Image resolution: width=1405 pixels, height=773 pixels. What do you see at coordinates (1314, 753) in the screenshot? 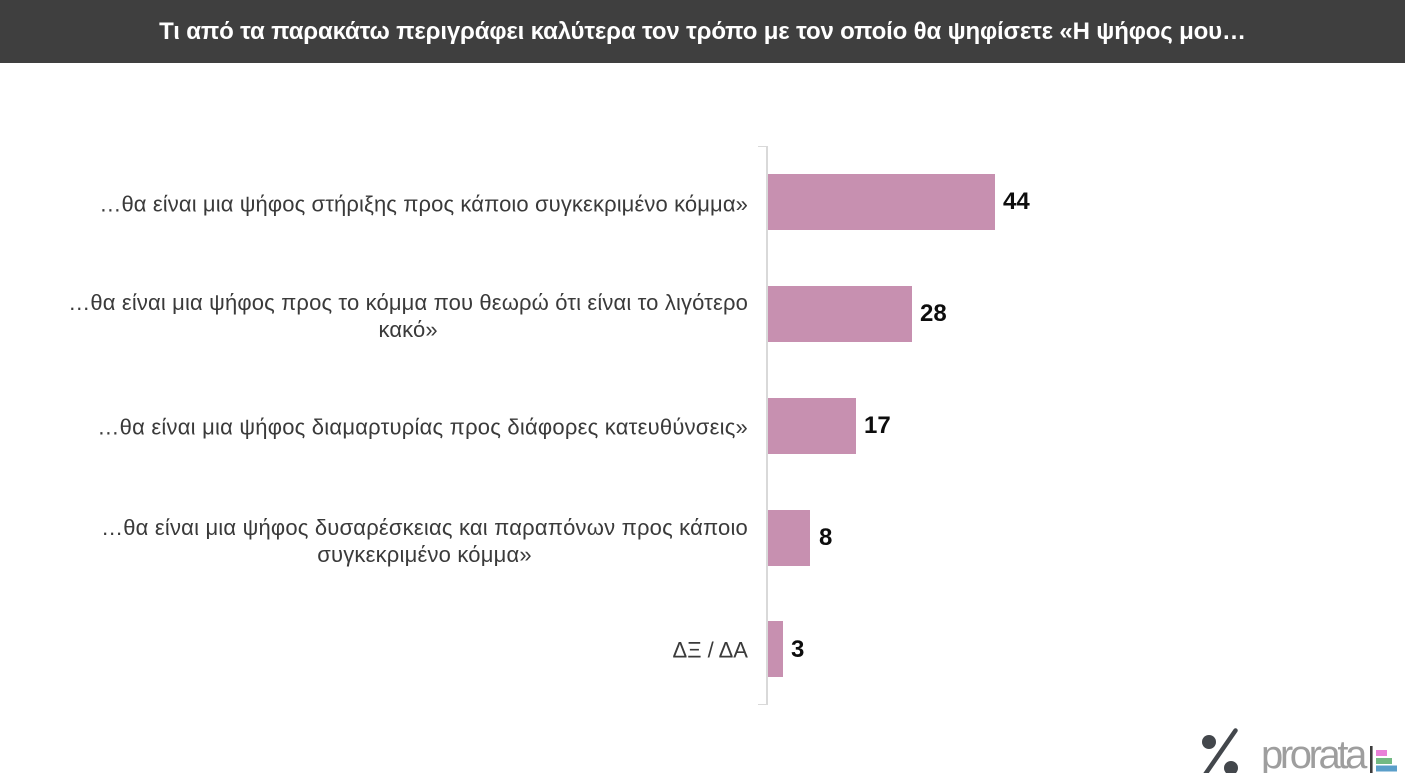
I see `svg-text: prorata` at bounding box center [1314, 753].